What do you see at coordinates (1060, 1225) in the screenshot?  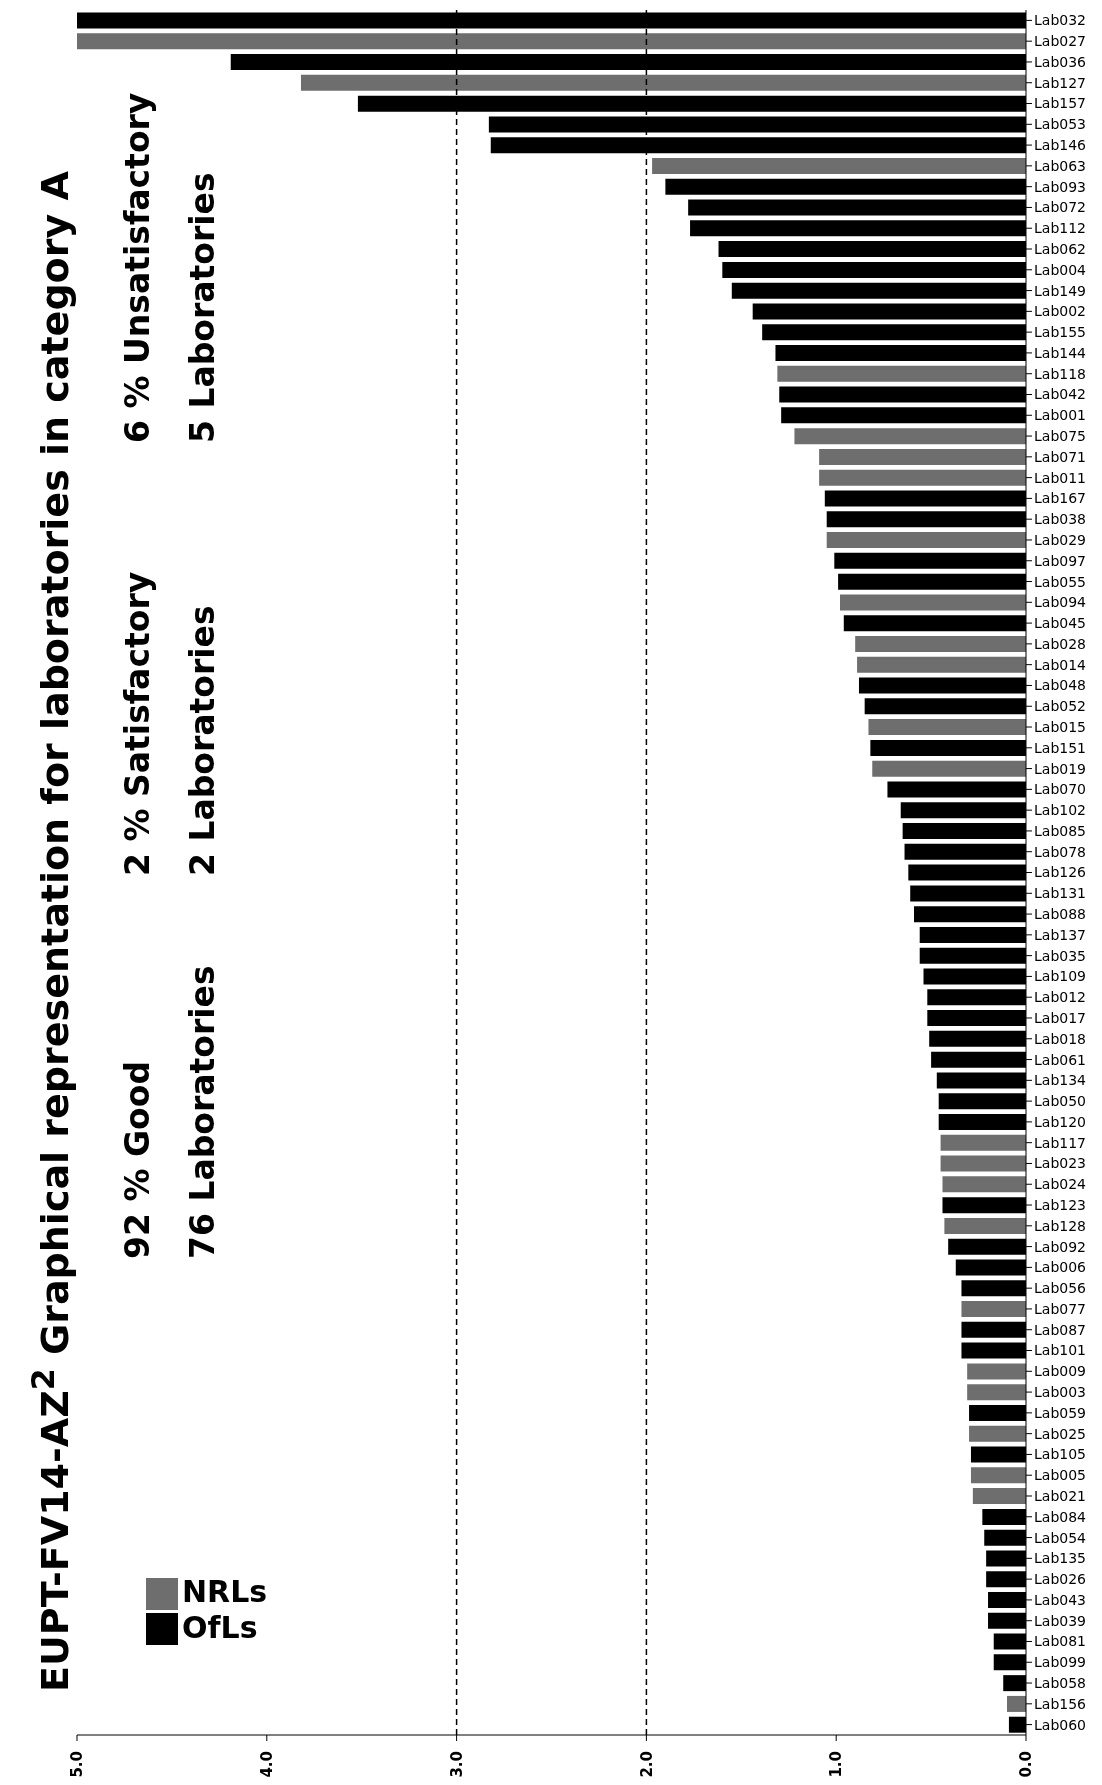 I see `y-tick-label: Lab128` at bounding box center [1060, 1225].